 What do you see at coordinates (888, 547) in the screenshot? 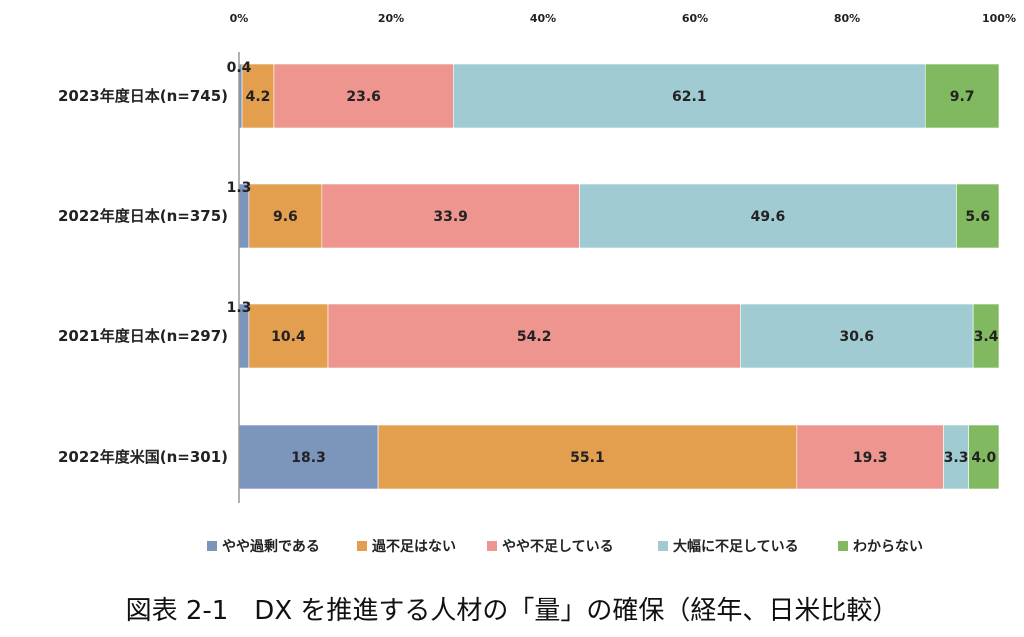
I see `legend-label: わからない` at bounding box center [888, 547].